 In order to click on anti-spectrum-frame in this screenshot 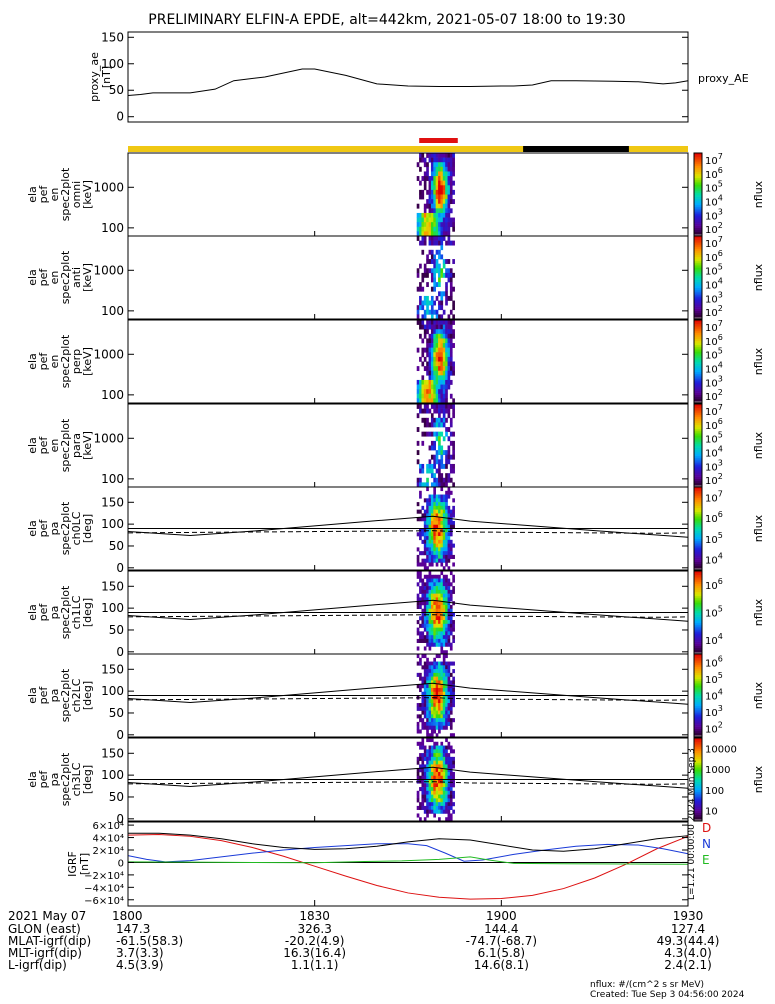, I will do `click(408, 277)`.